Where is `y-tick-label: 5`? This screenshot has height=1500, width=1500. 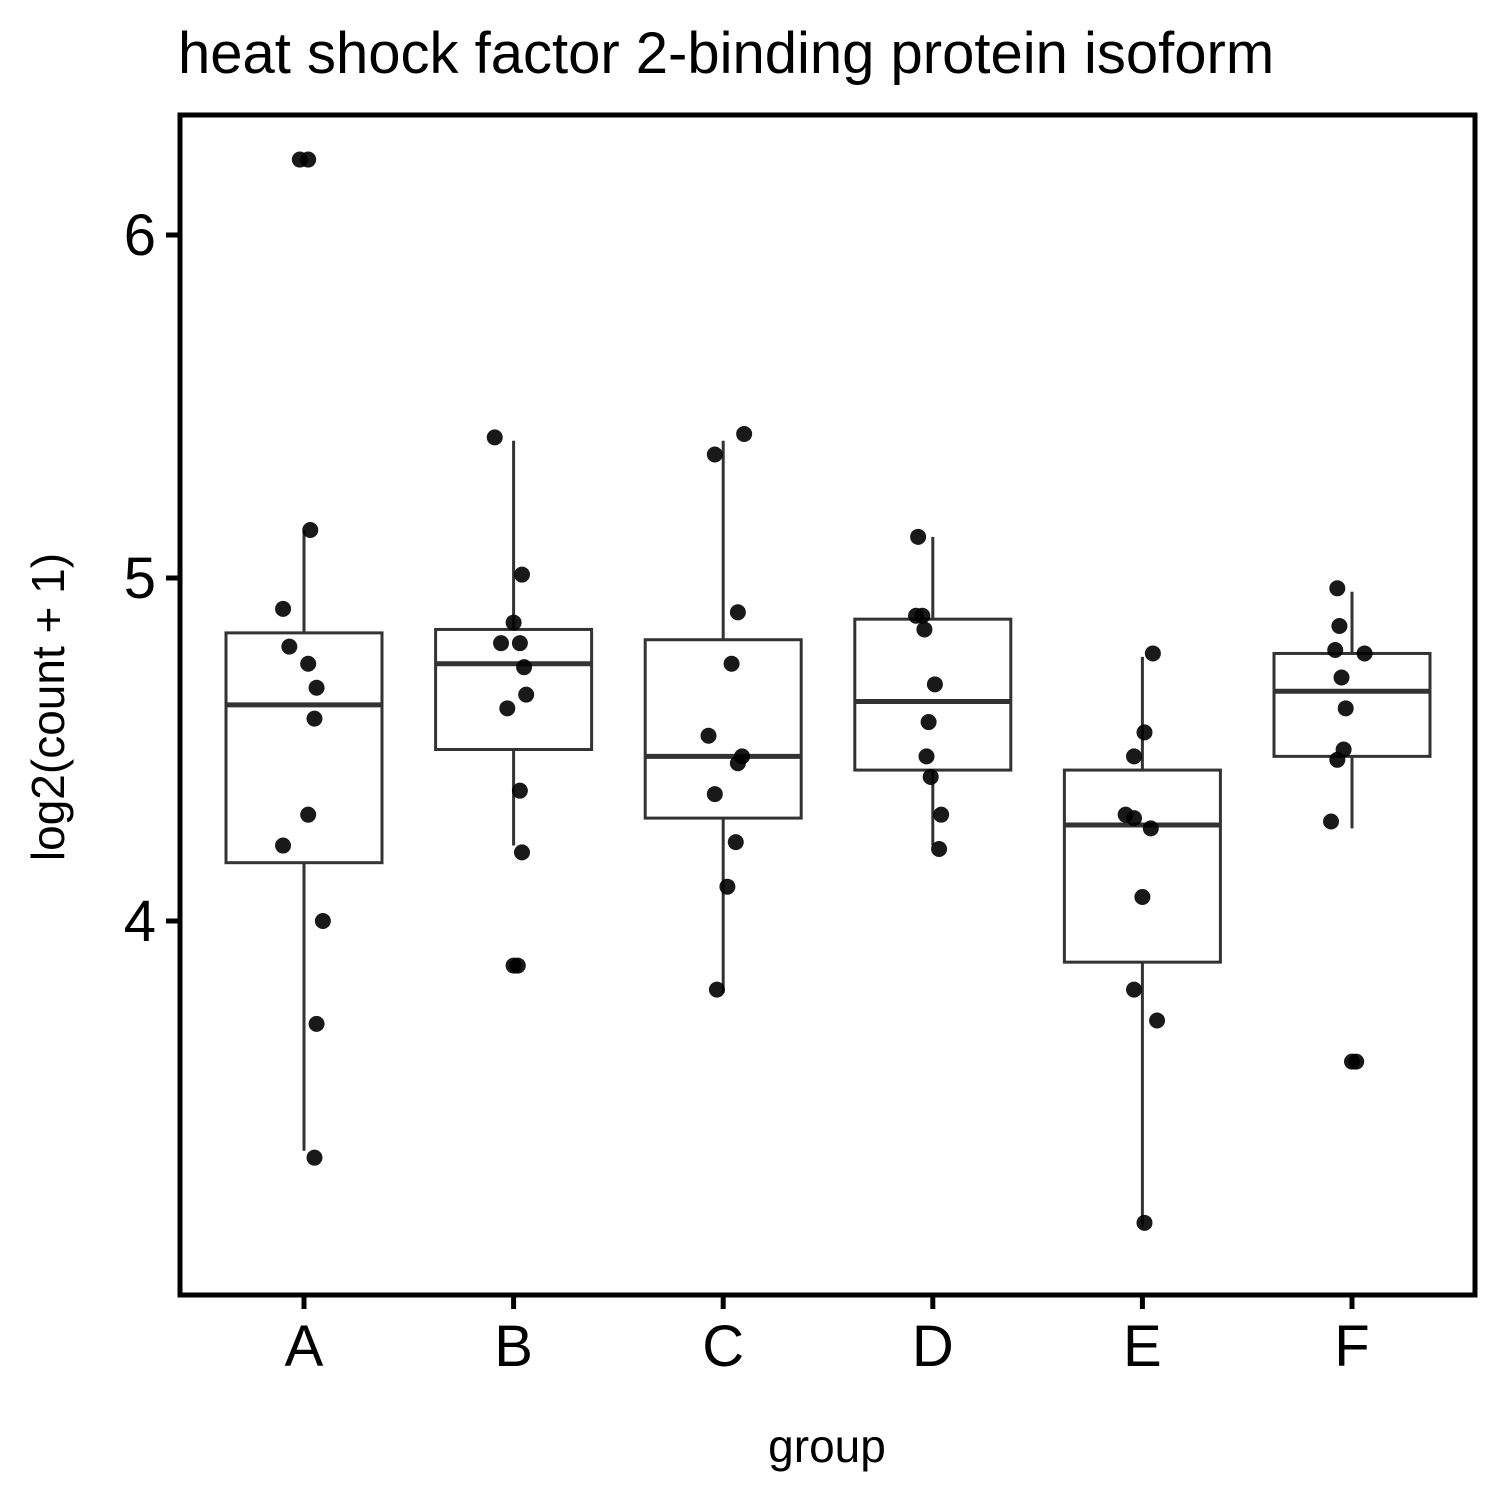
y-tick-label: 5 is located at coordinates (140, 578).